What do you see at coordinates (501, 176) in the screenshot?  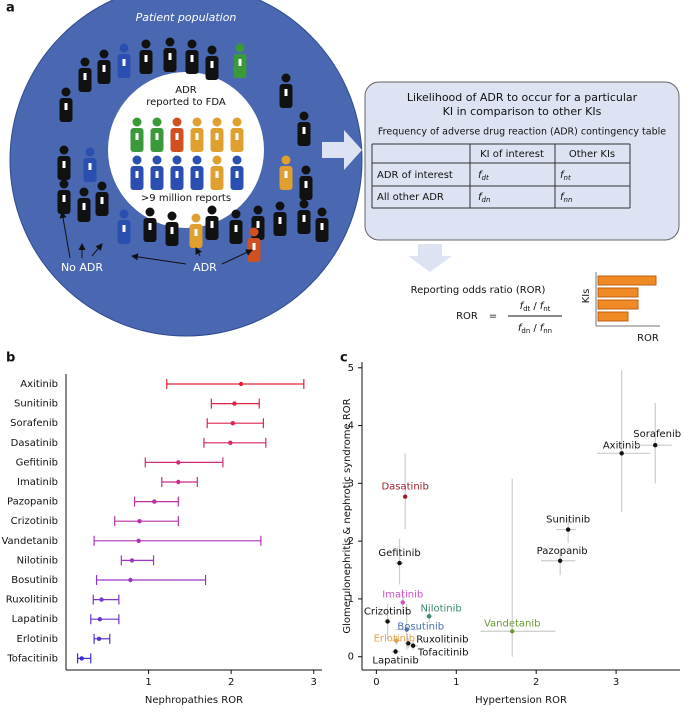 I see `table-grid` at bounding box center [501, 176].